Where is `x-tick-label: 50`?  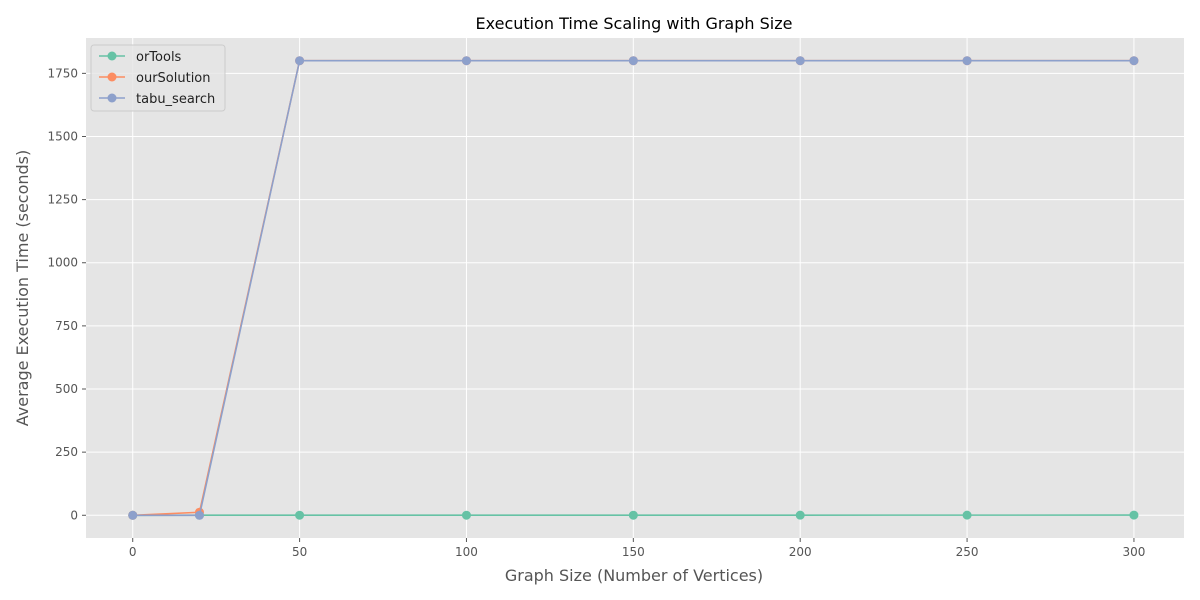 x-tick-label: 50 is located at coordinates (299, 552).